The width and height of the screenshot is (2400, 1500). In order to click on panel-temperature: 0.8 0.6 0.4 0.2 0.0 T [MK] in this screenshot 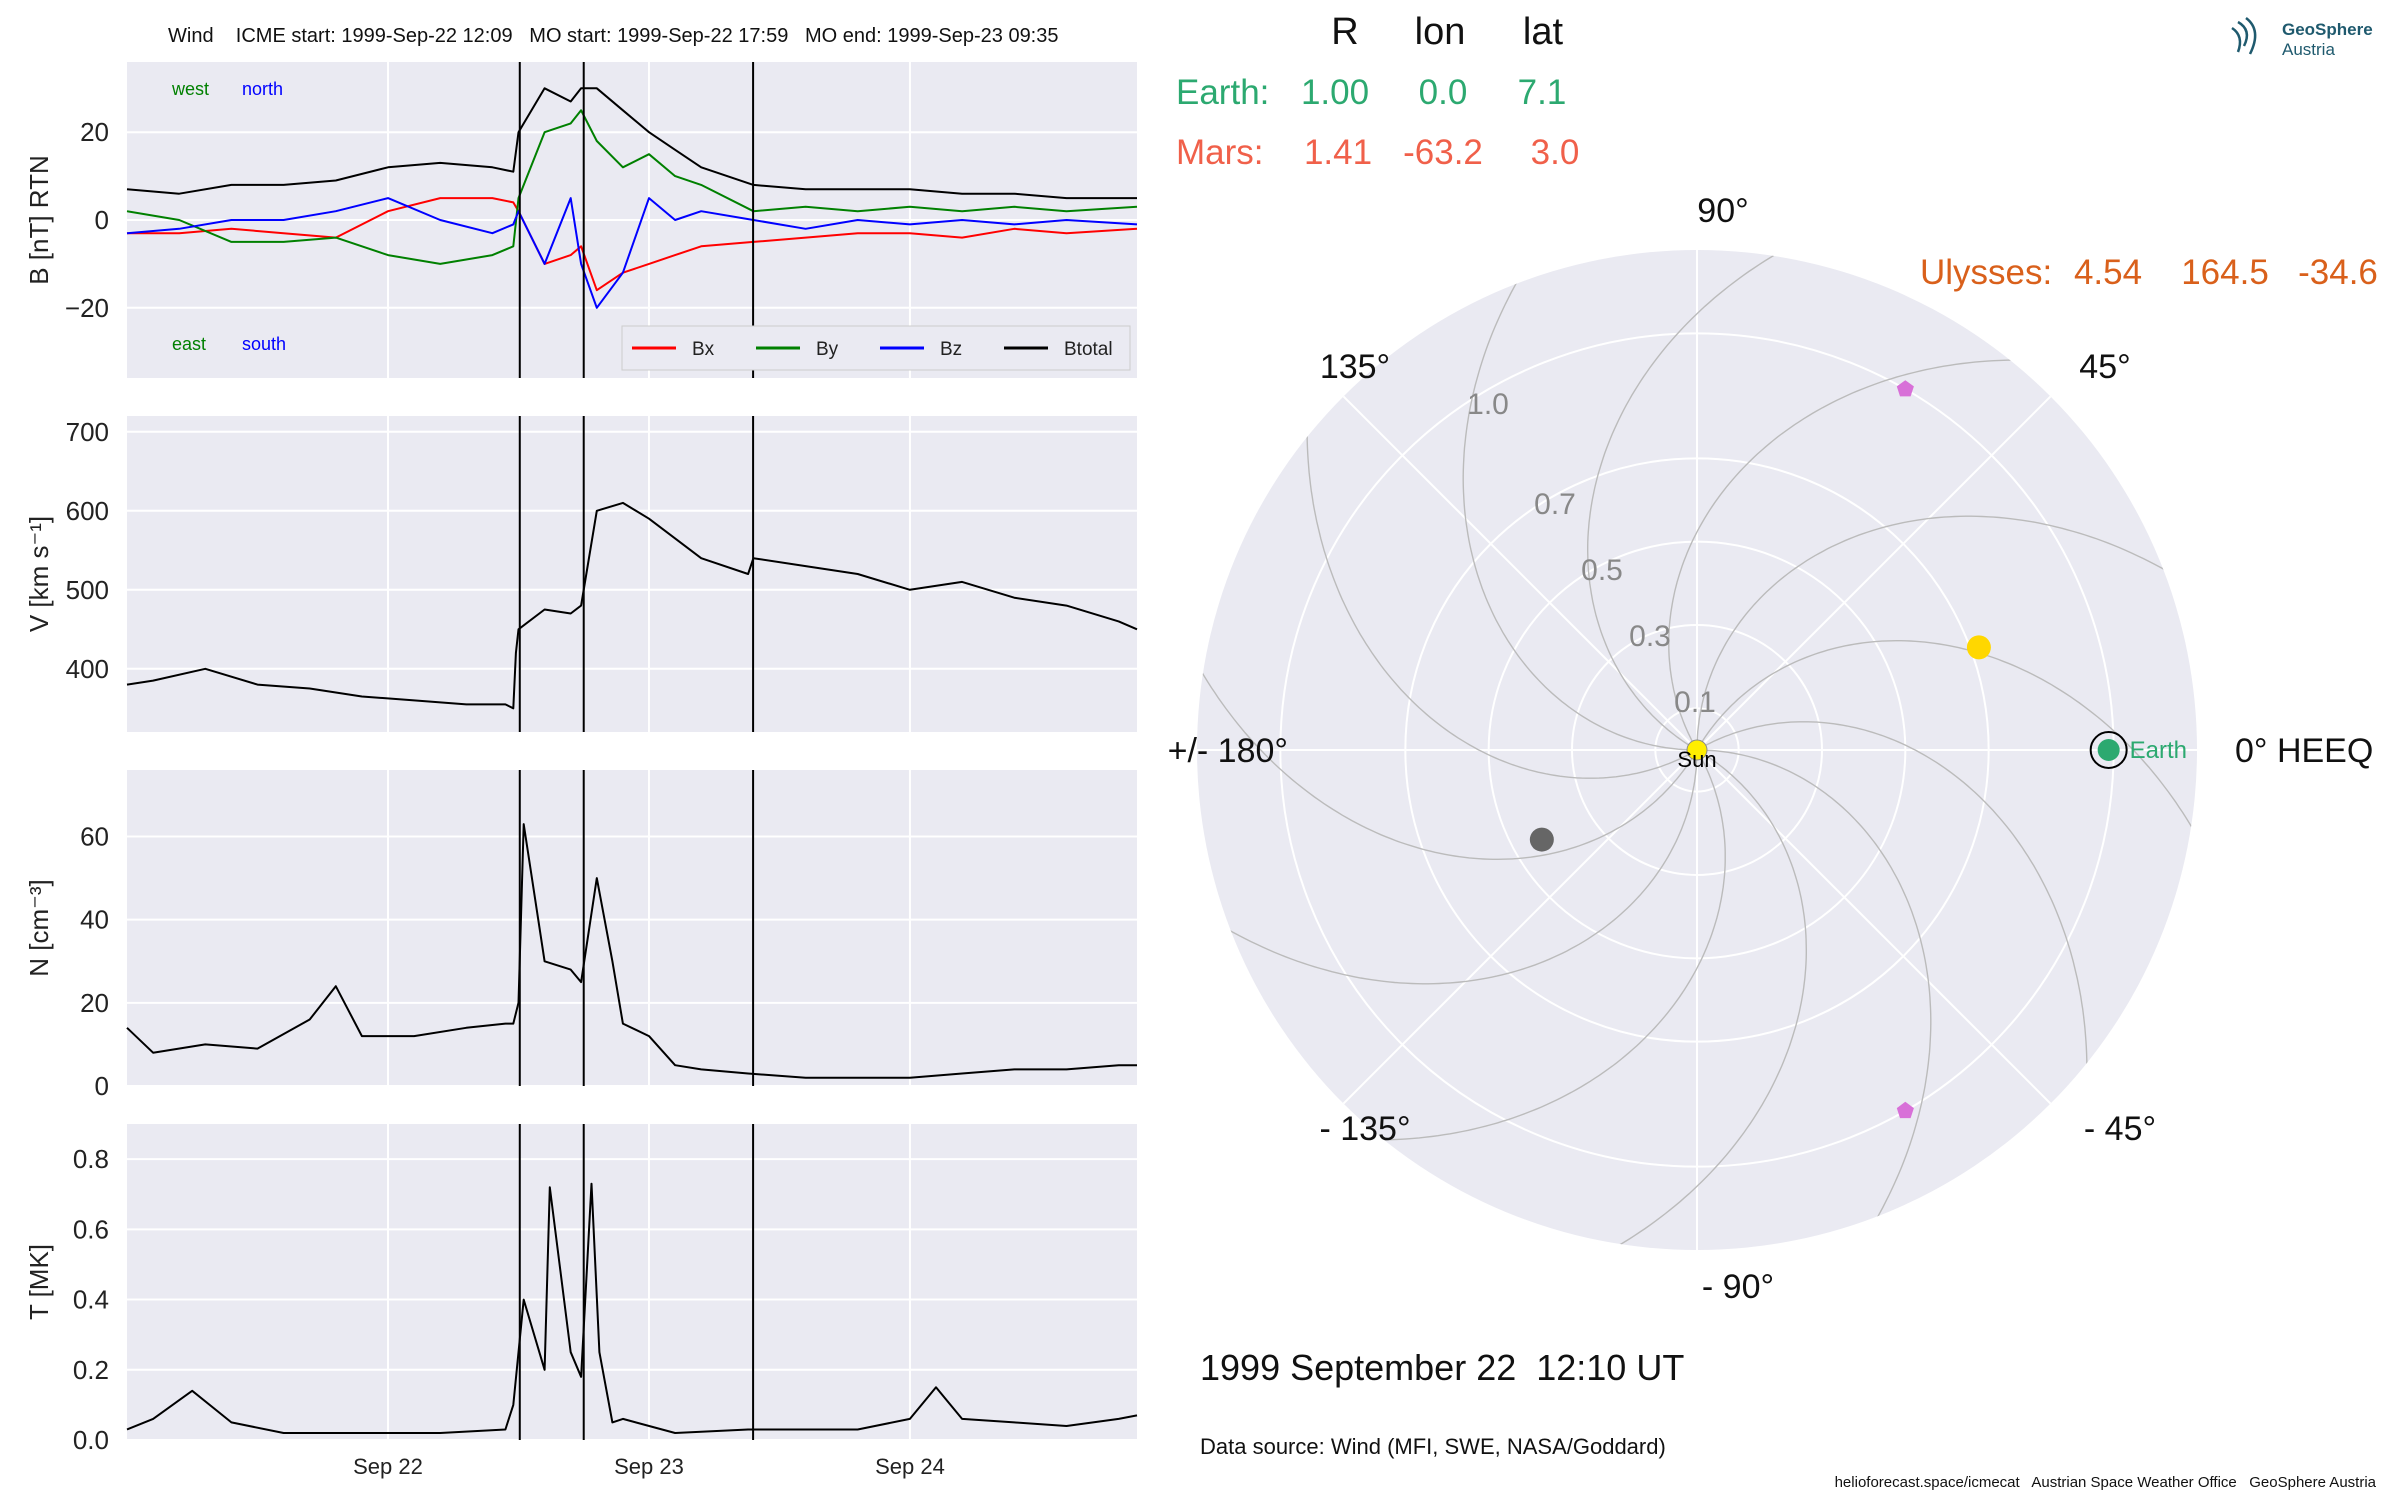, I will do `click(581, 1289)`.